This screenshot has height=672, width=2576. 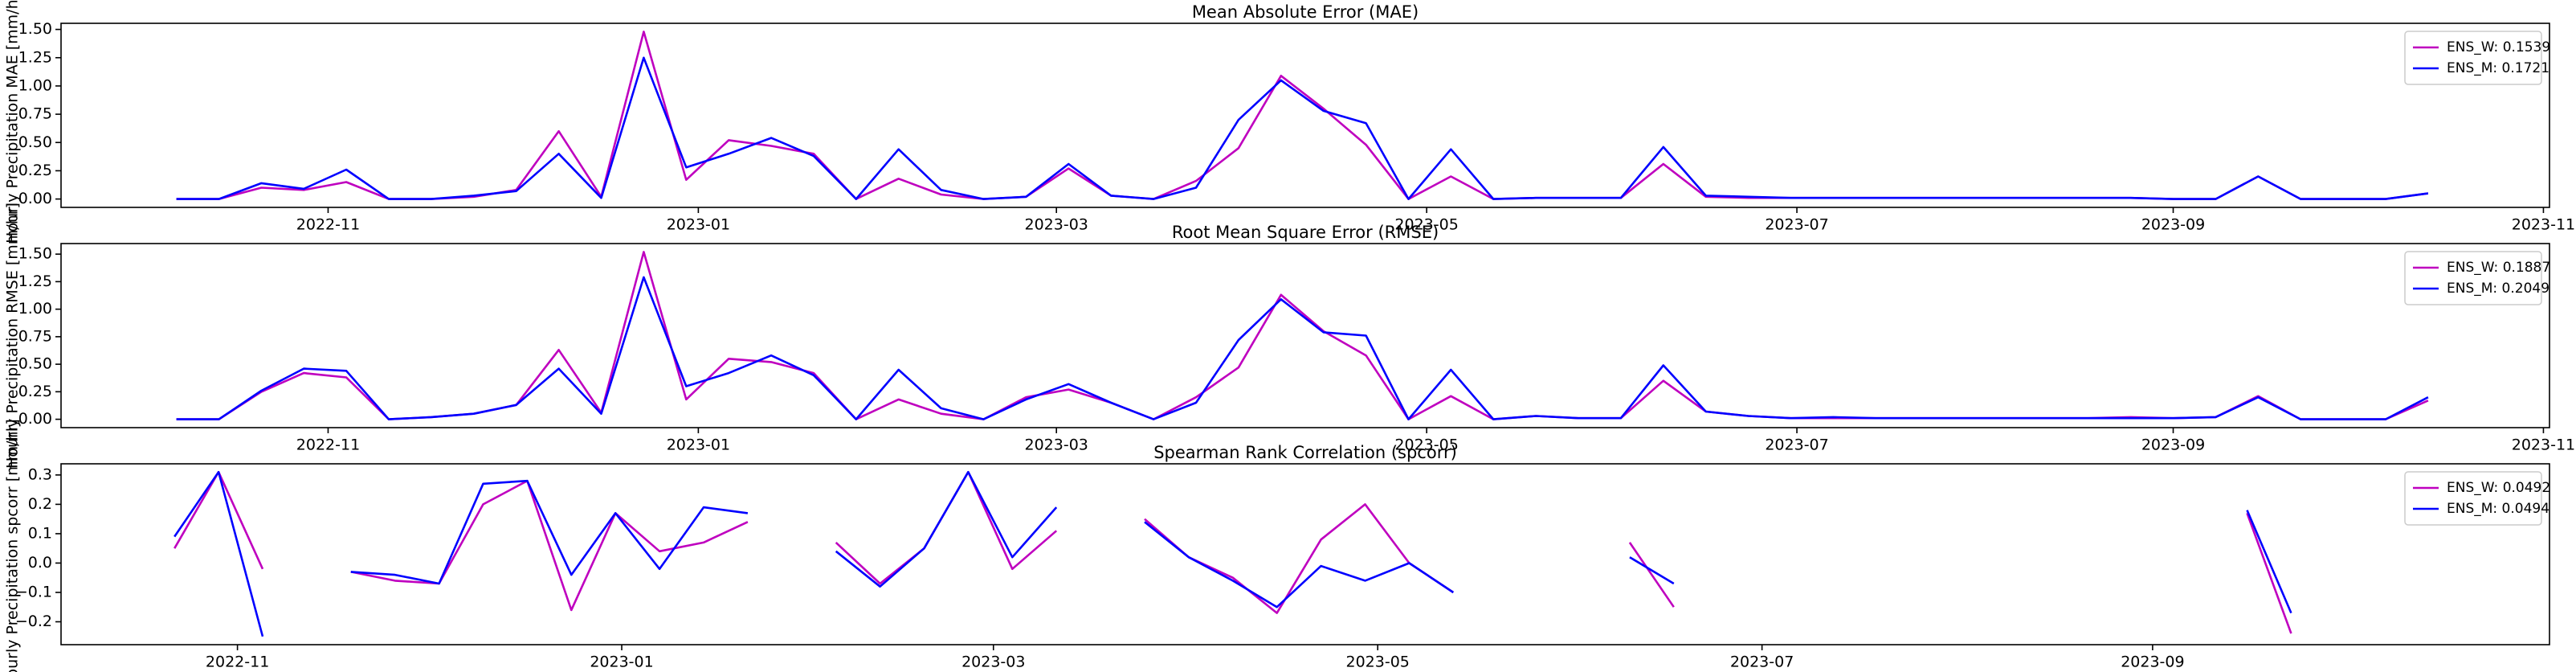 What do you see at coordinates (2498, 68) in the screenshot?
I see `legend-label: ENS_M: 0.1721` at bounding box center [2498, 68].